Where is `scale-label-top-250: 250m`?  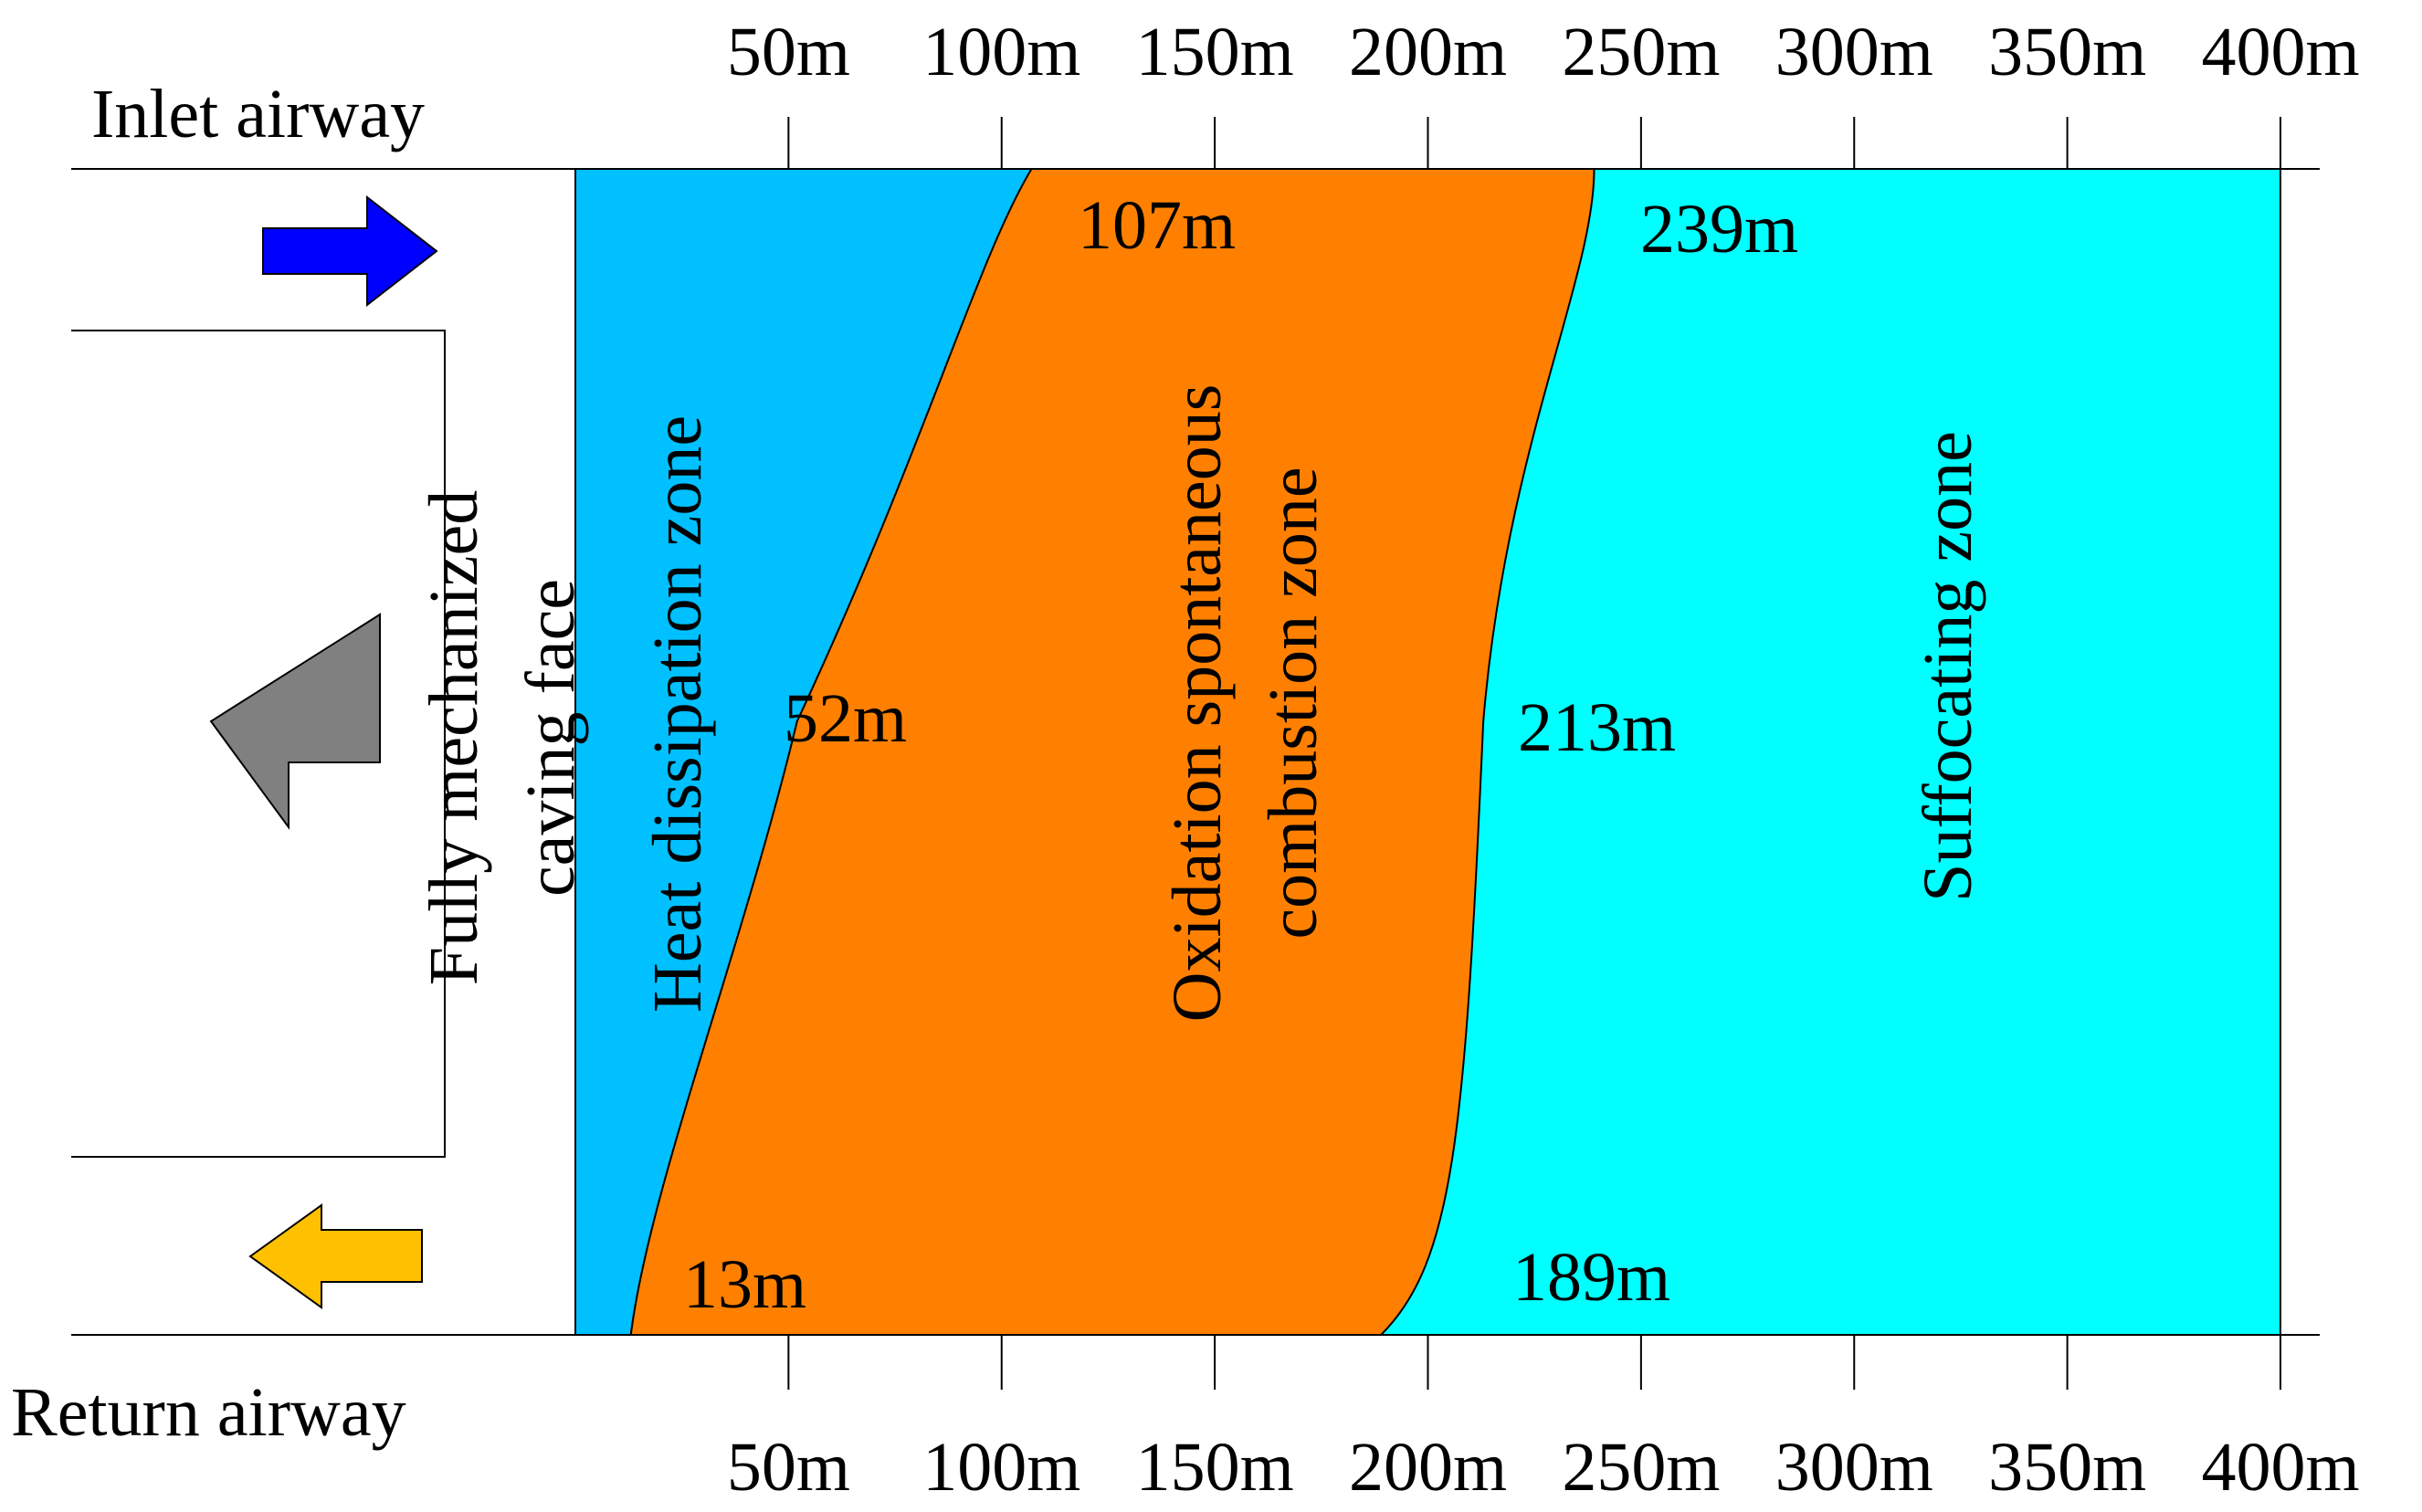 scale-label-top-250: 250m is located at coordinates (1641, 52).